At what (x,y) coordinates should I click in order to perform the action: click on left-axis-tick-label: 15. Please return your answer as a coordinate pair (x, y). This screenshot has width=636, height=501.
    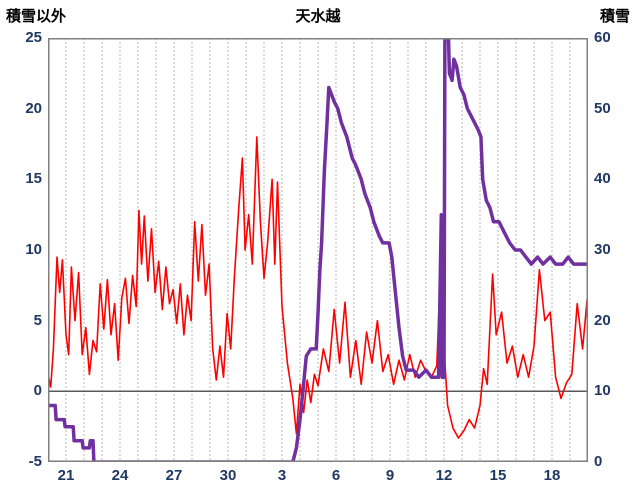
    Looking at the image, I should click on (33, 179).